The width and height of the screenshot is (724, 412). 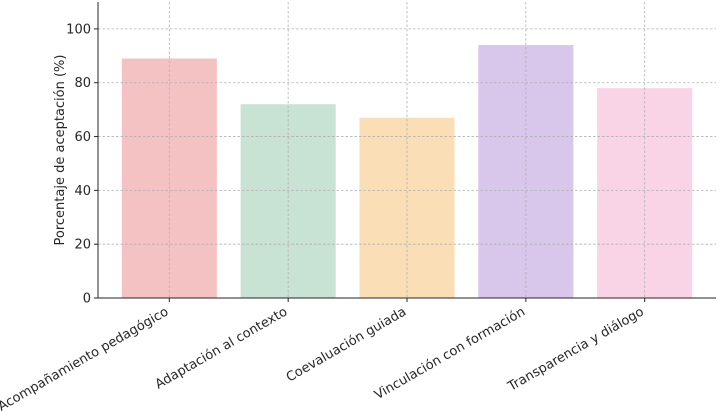 What do you see at coordinates (82, 245) in the screenshot?
I see `y-tick-label: 20` at bounding box center [82, 245].